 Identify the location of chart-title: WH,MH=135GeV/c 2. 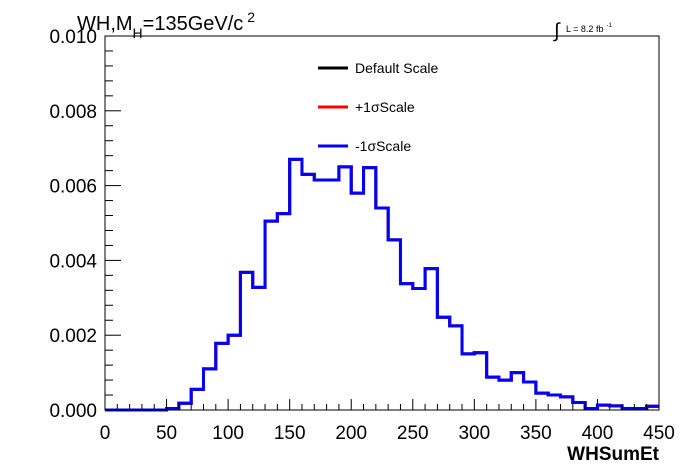
(166, 25).